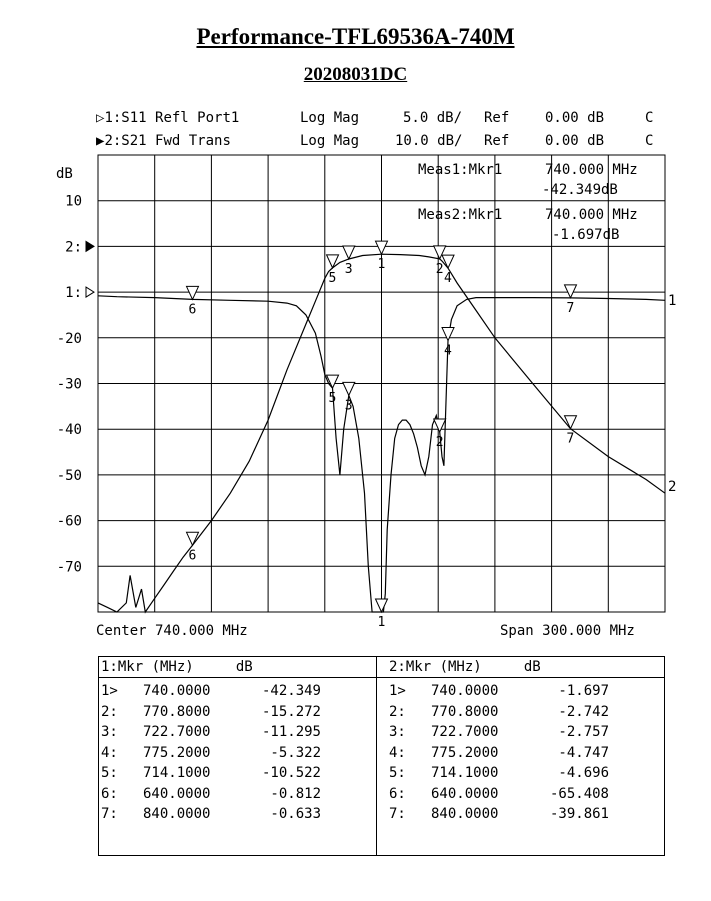  Describe the element at coordinates (332, 262) in the screenshot. I see `marker-5-s21-icon` at that location.